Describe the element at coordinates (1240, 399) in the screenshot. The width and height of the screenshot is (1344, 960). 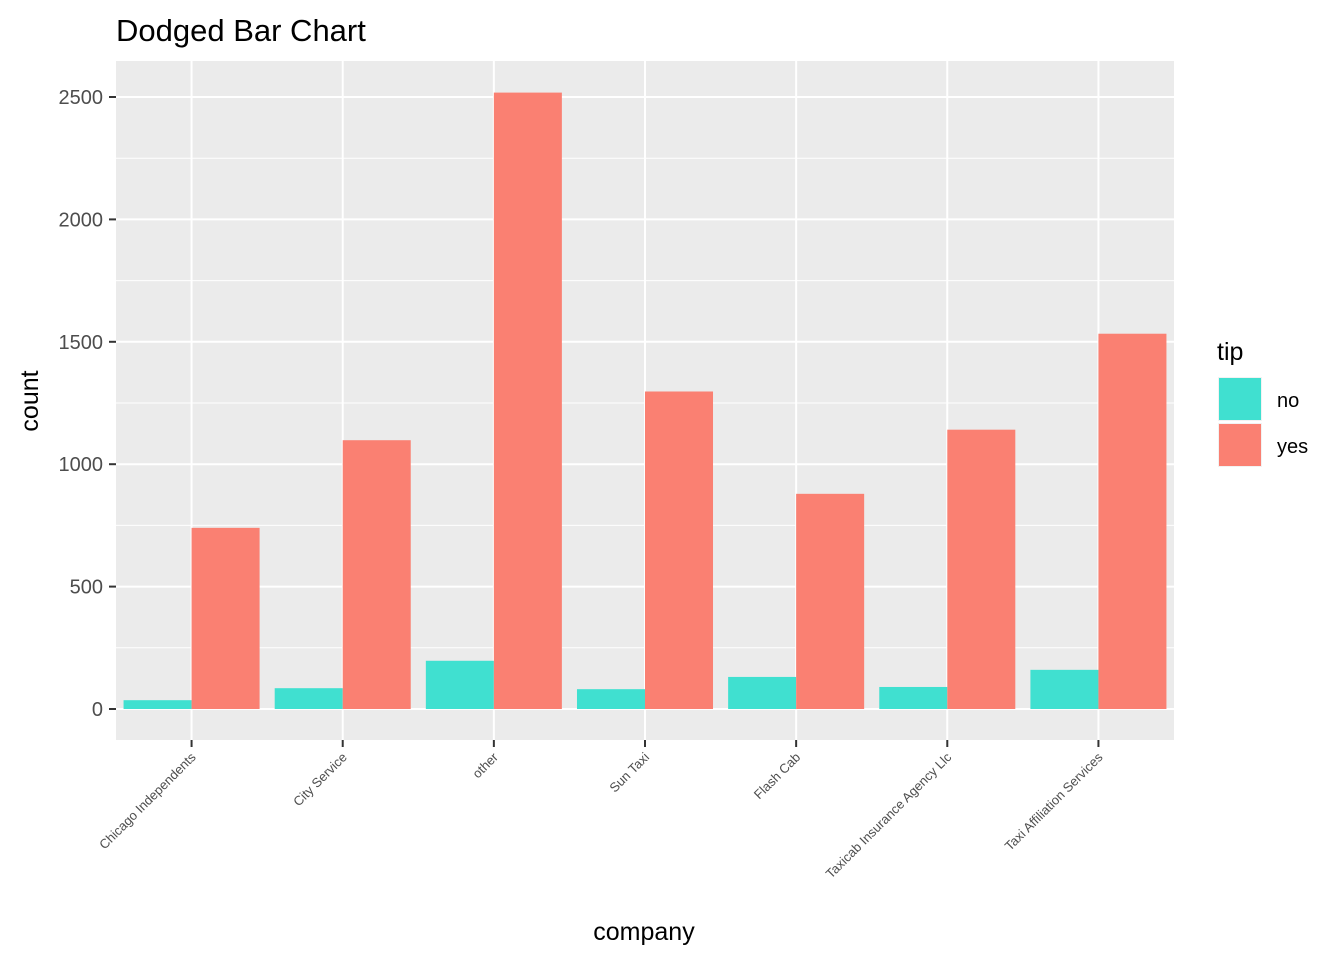
I see `legend-swatch-no` at that location.